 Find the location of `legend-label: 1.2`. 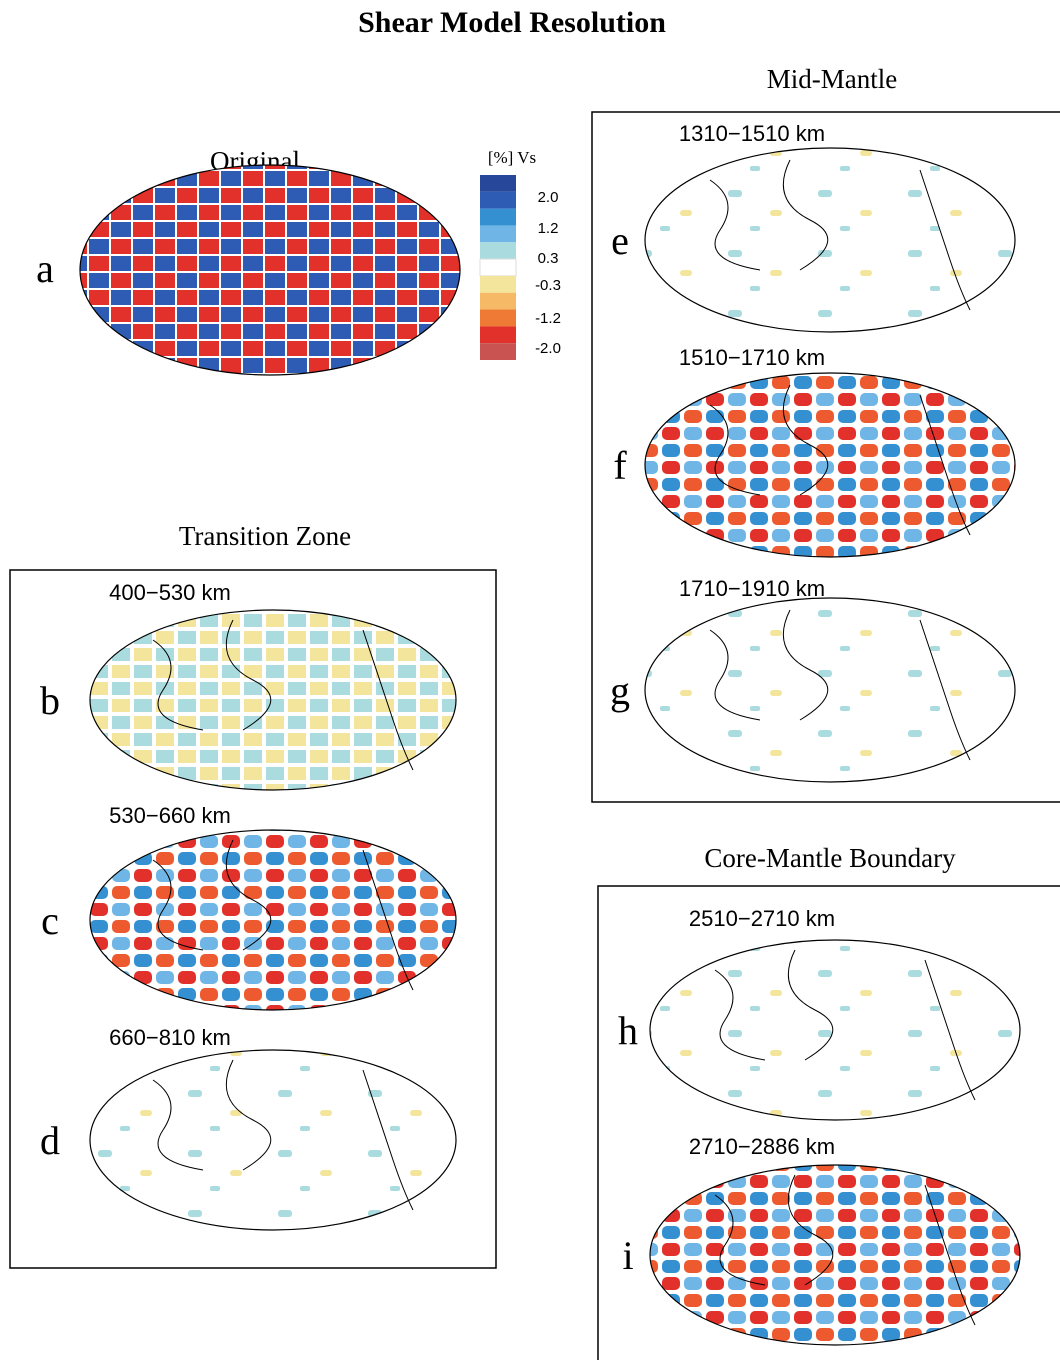

legend-label: 1.2 is located at coordinates (548, 228).